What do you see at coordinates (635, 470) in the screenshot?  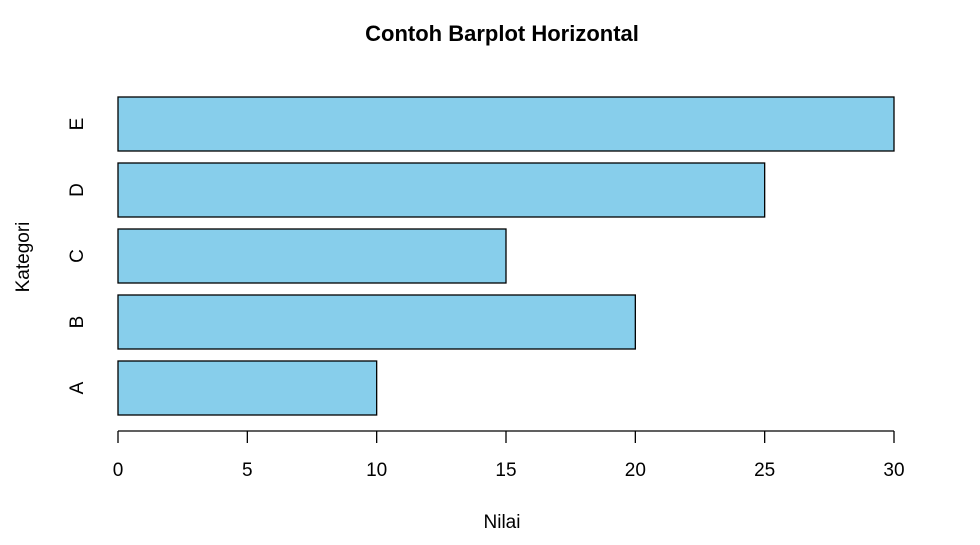 I see `x-tick-label: 20` at bounding box center [635, 470].